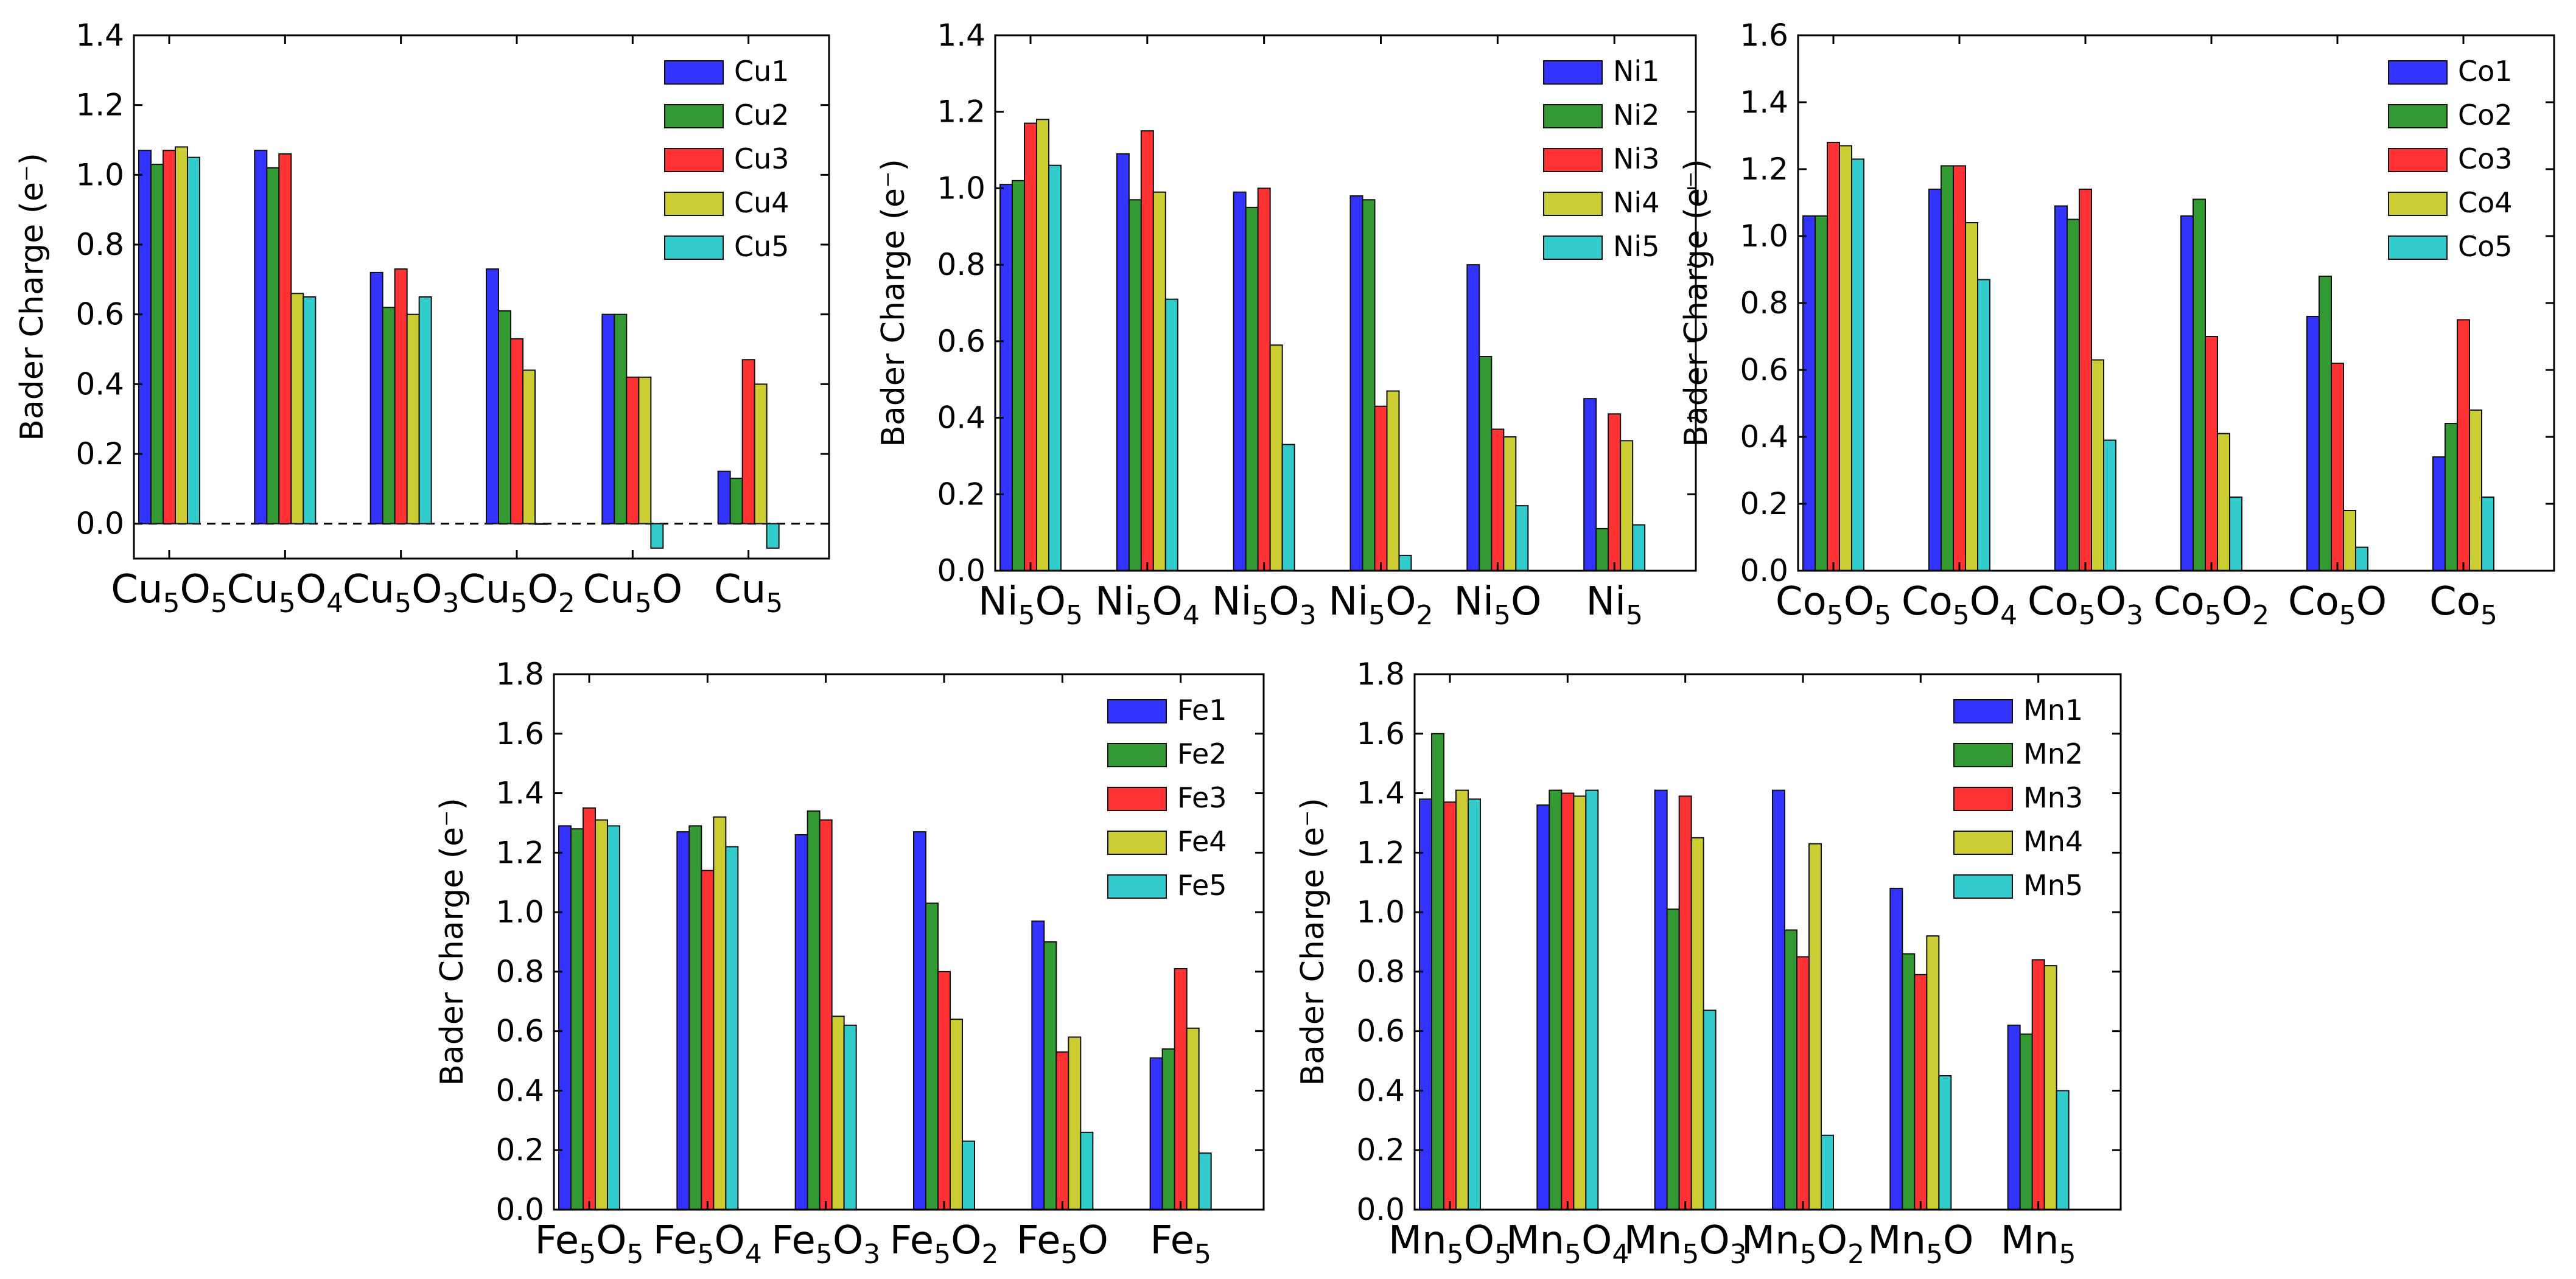 This screenshot has width=2576, height=1279. Describe the element at coordinates (1636, 115) in the screenshot. I see `legend-label: Ni2` at that location.